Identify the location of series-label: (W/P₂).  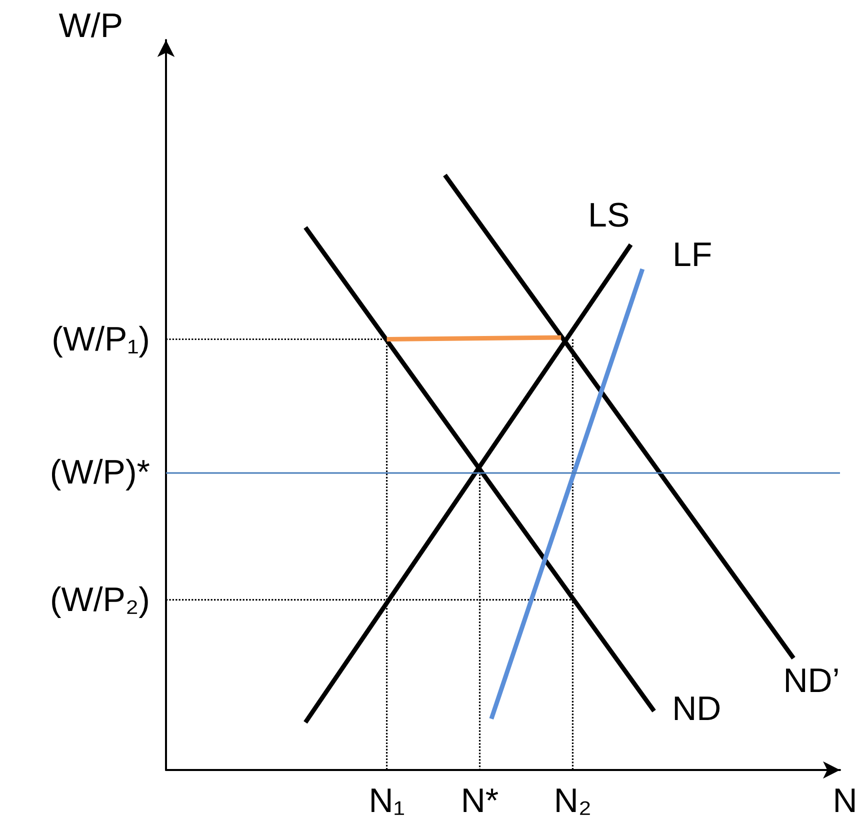
(100, 599).